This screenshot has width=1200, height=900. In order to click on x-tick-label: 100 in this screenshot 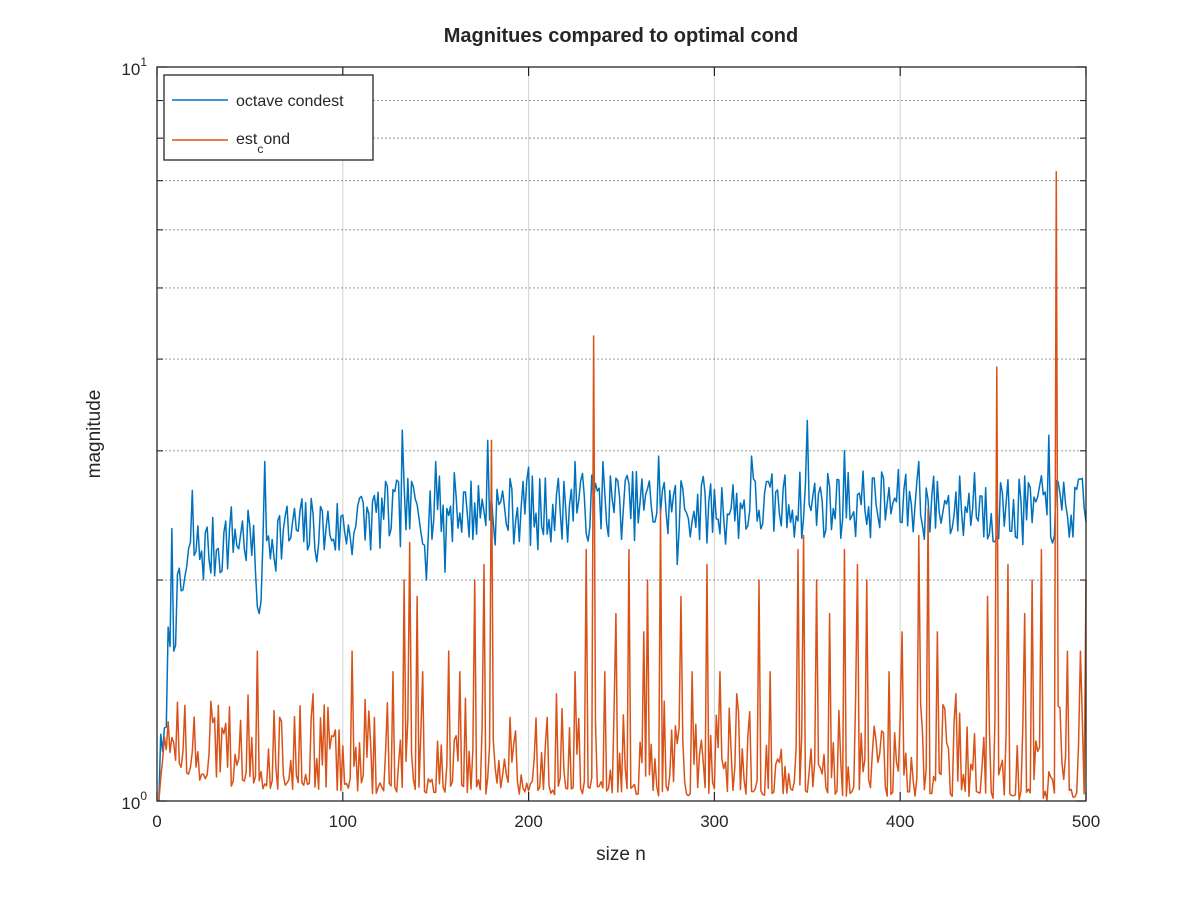, I will do `click(343, 821)`.